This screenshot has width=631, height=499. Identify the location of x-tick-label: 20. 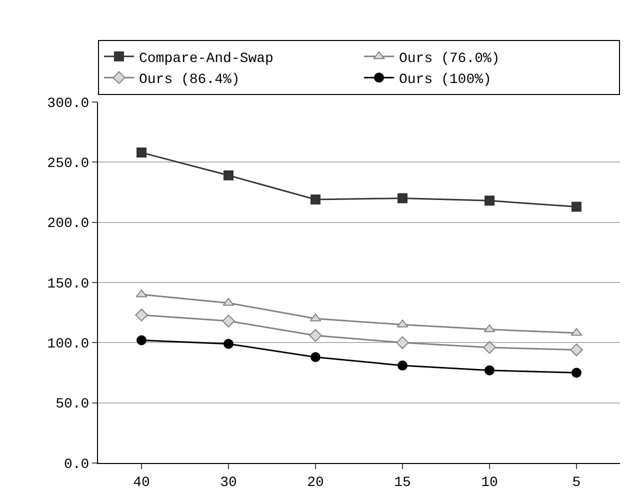
(315, 482).